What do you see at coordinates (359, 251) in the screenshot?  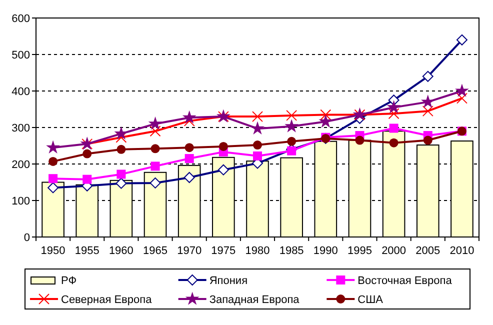 I see `x-tick-label: 1995` at bounding box center [359, 251].